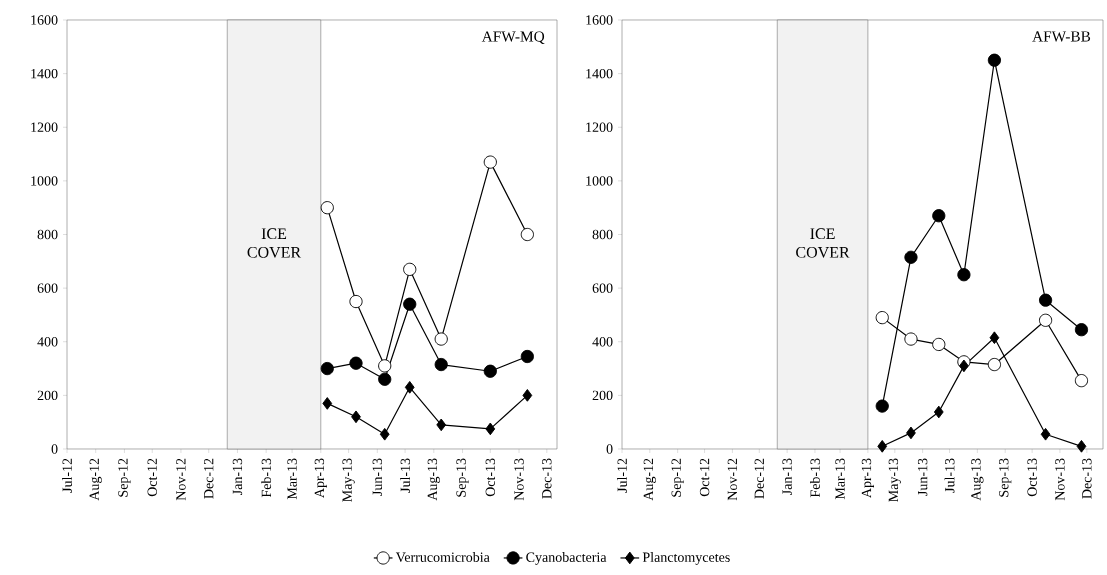  I want to click on legend-label: Planctomycetes, so click(686, 558).